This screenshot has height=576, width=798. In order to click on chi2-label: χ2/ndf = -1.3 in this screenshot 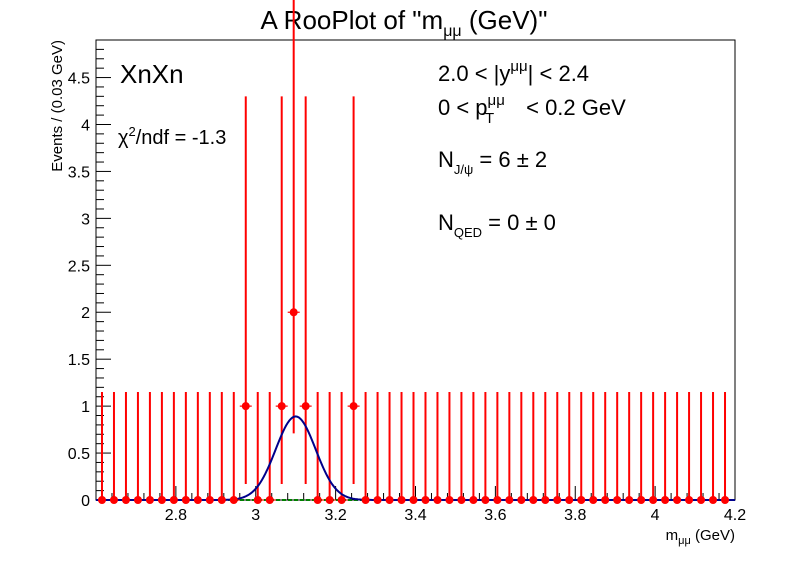, I will do `click(172, 136)`.